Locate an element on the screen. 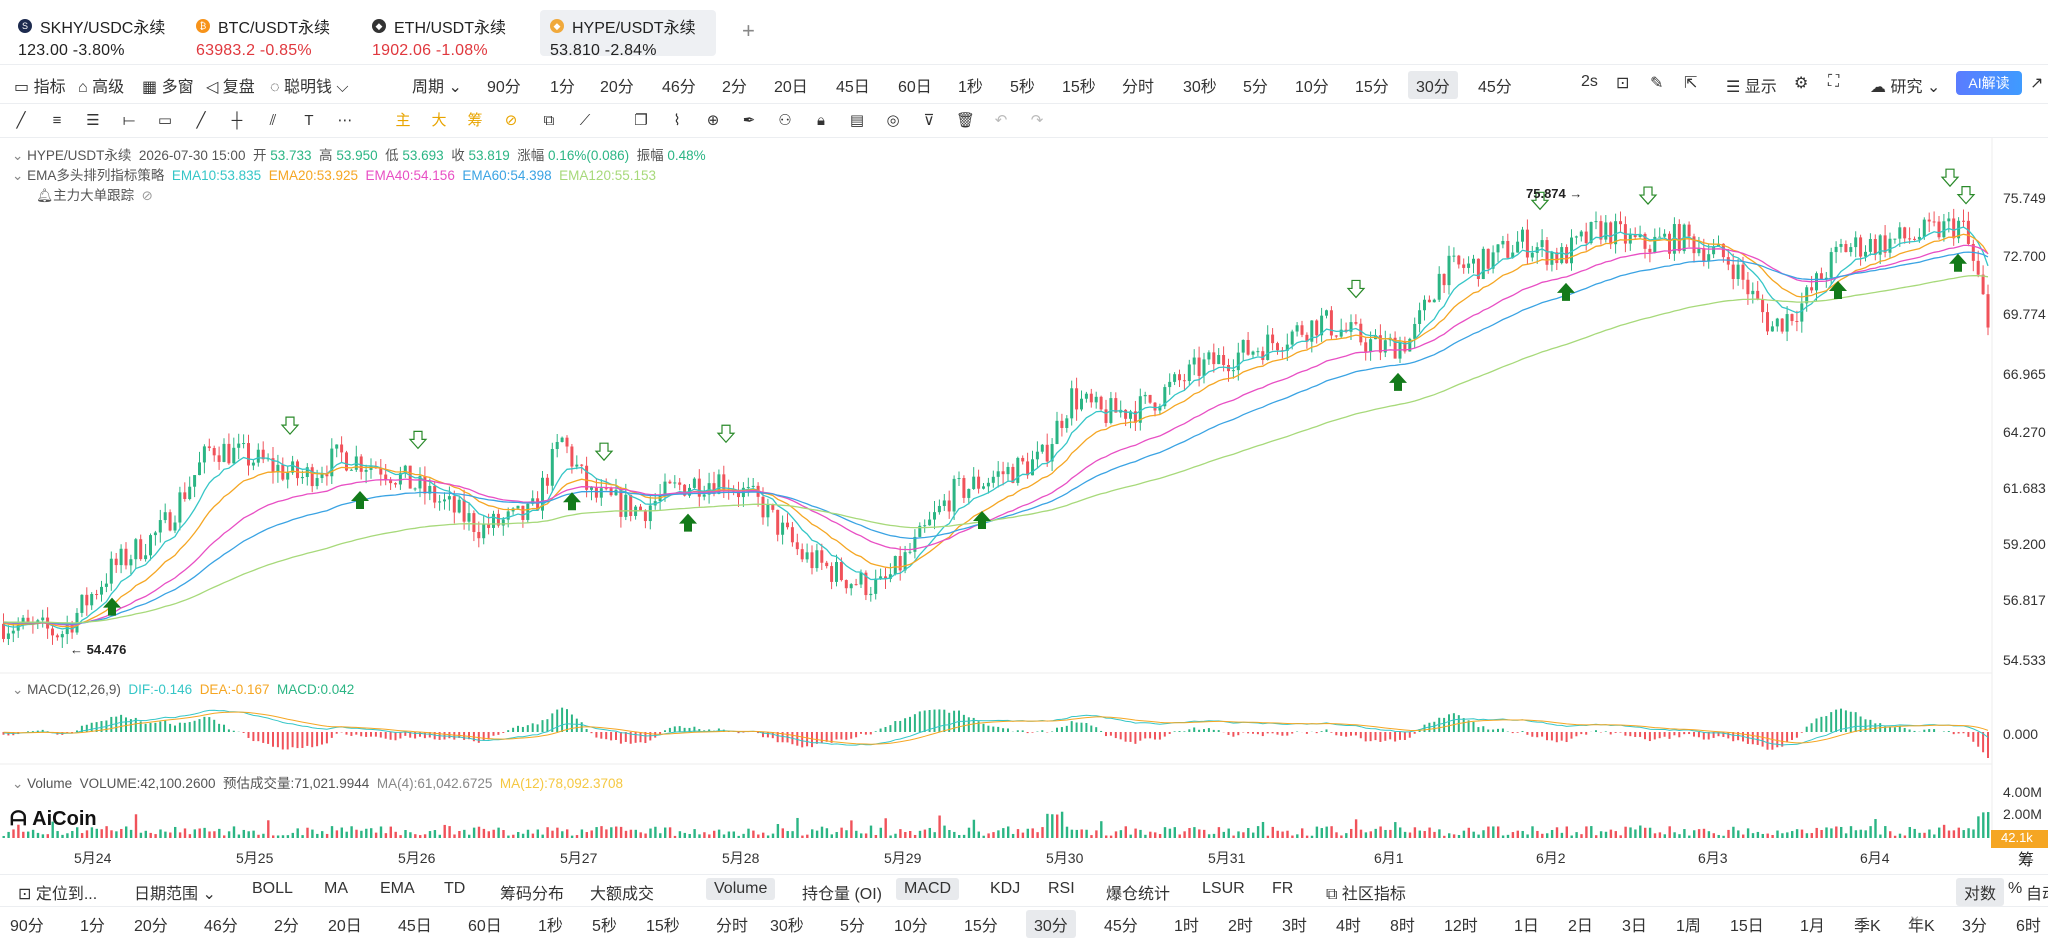 The height and width of the screenshot is (950, 2048). indicator-6: Volume is located at coordinates (741, 889).